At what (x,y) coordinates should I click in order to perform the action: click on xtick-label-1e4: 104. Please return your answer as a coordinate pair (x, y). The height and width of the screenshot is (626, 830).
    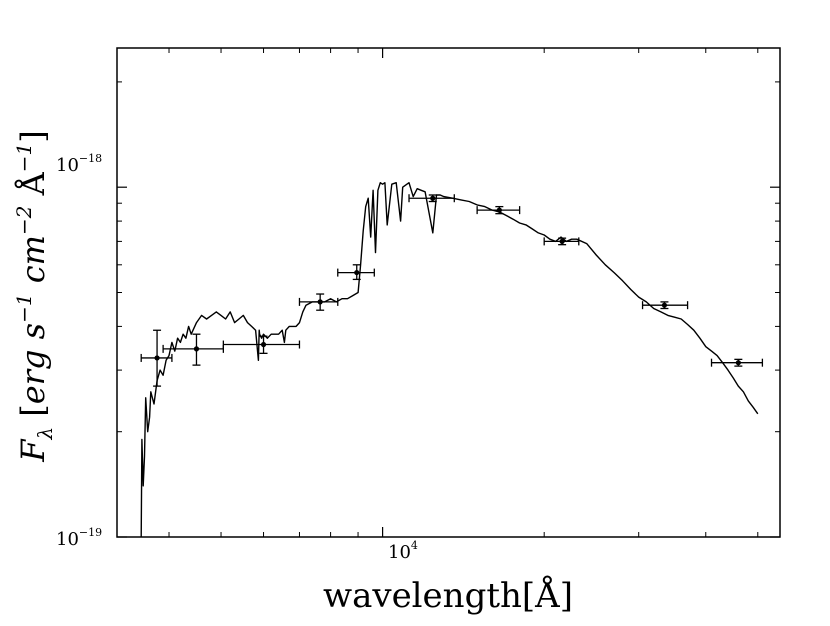
    Looking at the image, I should click on (403, 551).